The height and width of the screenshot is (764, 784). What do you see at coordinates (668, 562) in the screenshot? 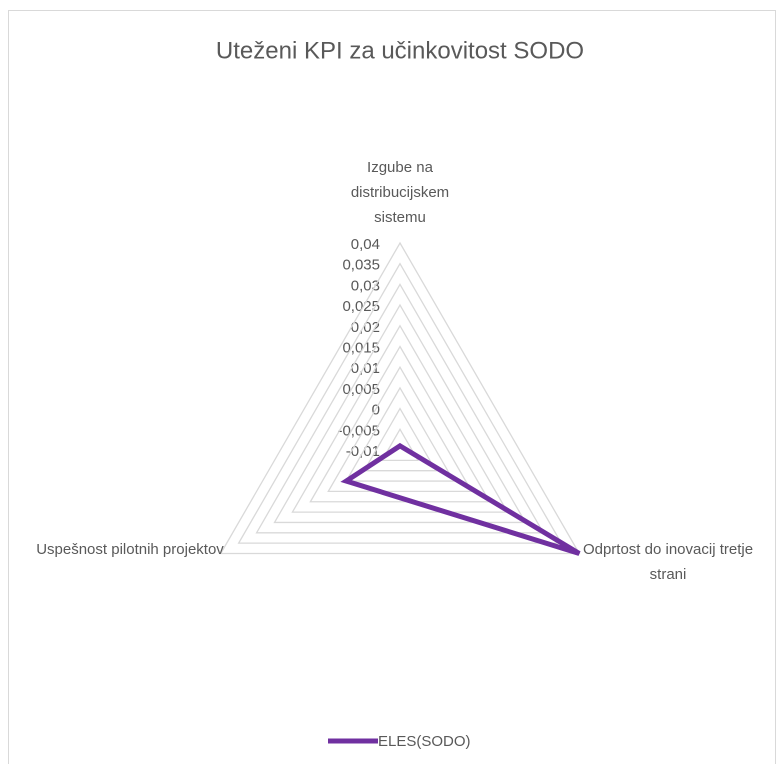
I see `axis-label: Odprtost do inovacij tretje strani` at bounding box center [668, 562].